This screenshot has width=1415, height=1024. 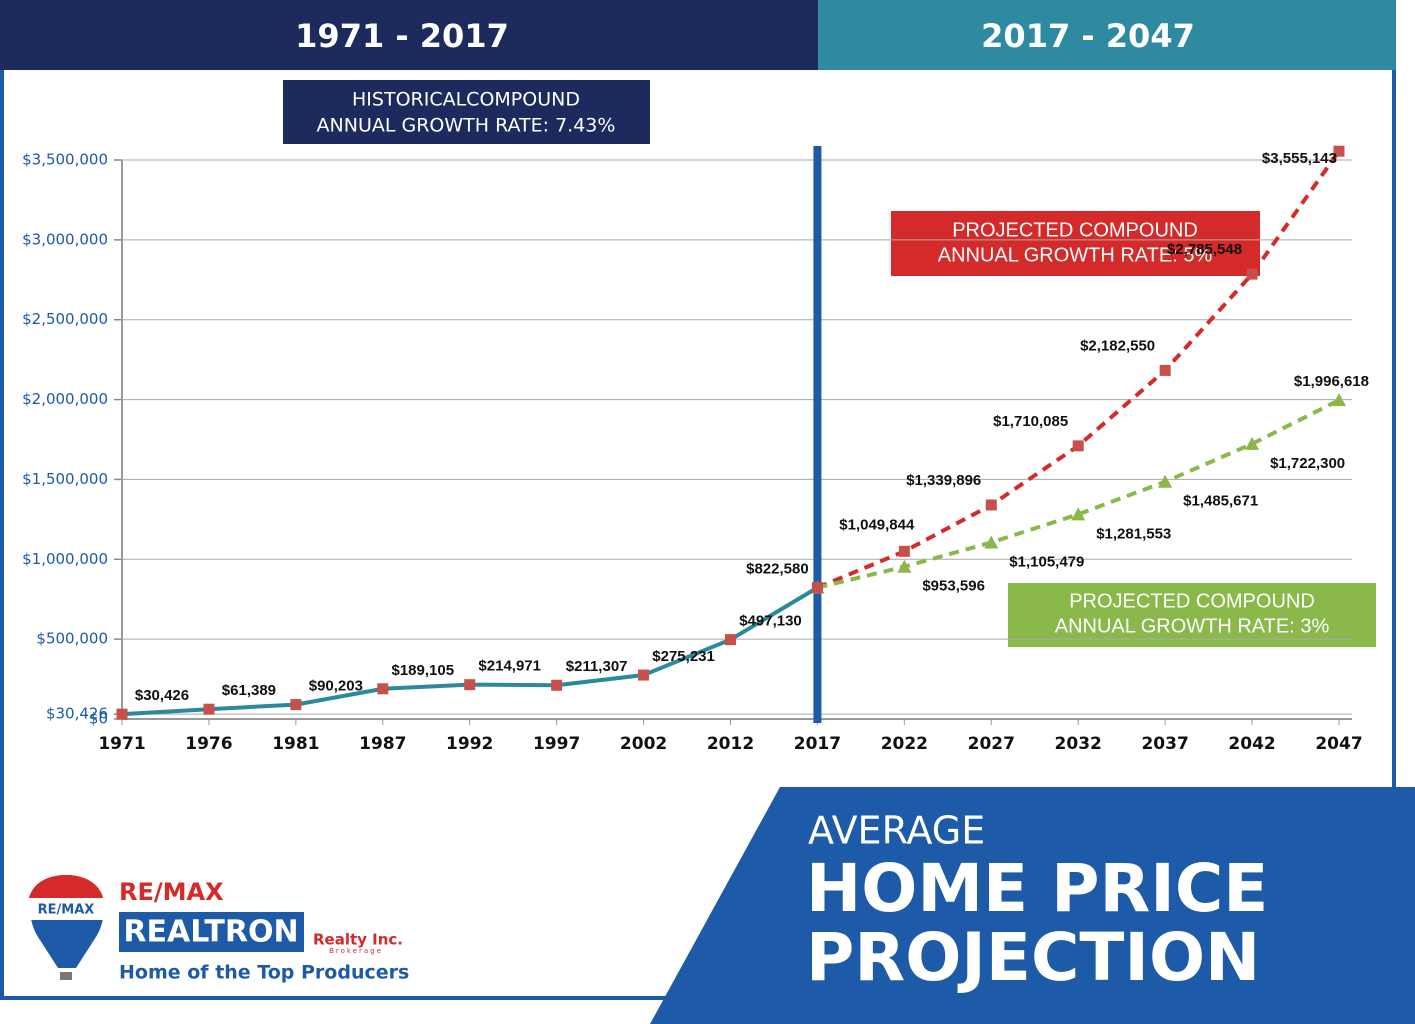 I want to click on banner-bg, so click(x=1032, y=905).